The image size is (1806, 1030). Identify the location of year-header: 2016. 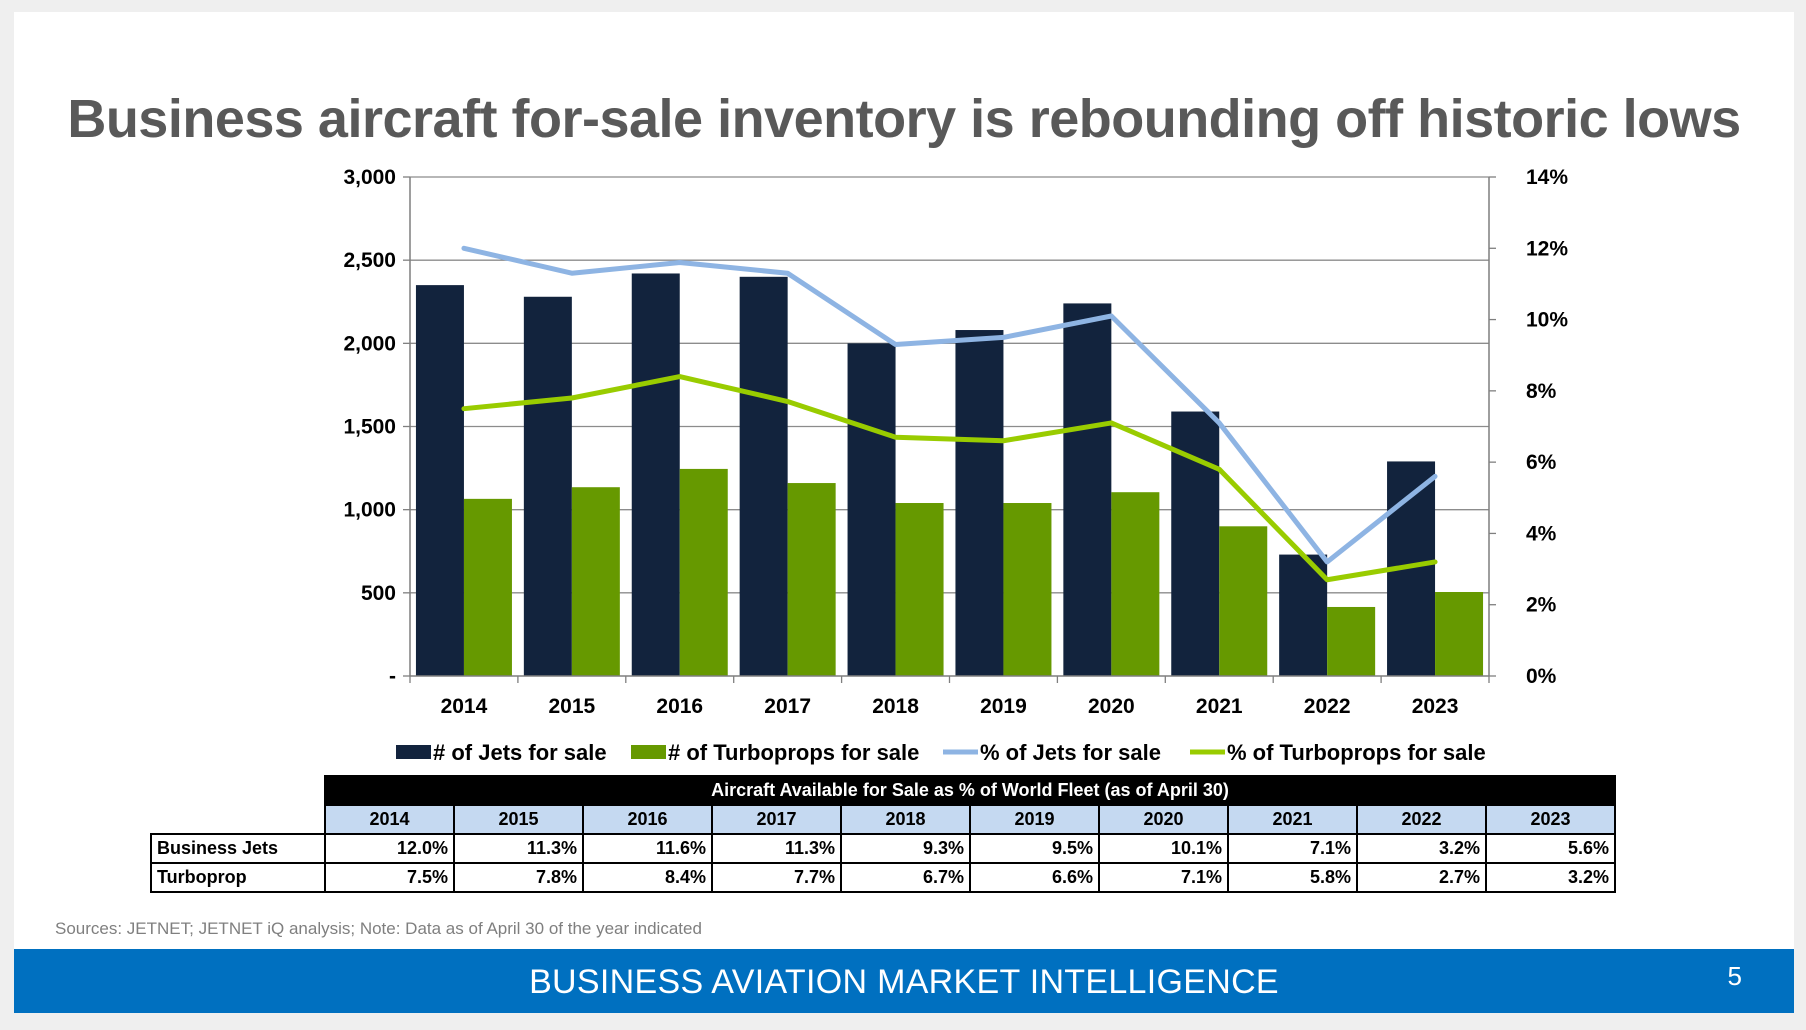
(647, 819).